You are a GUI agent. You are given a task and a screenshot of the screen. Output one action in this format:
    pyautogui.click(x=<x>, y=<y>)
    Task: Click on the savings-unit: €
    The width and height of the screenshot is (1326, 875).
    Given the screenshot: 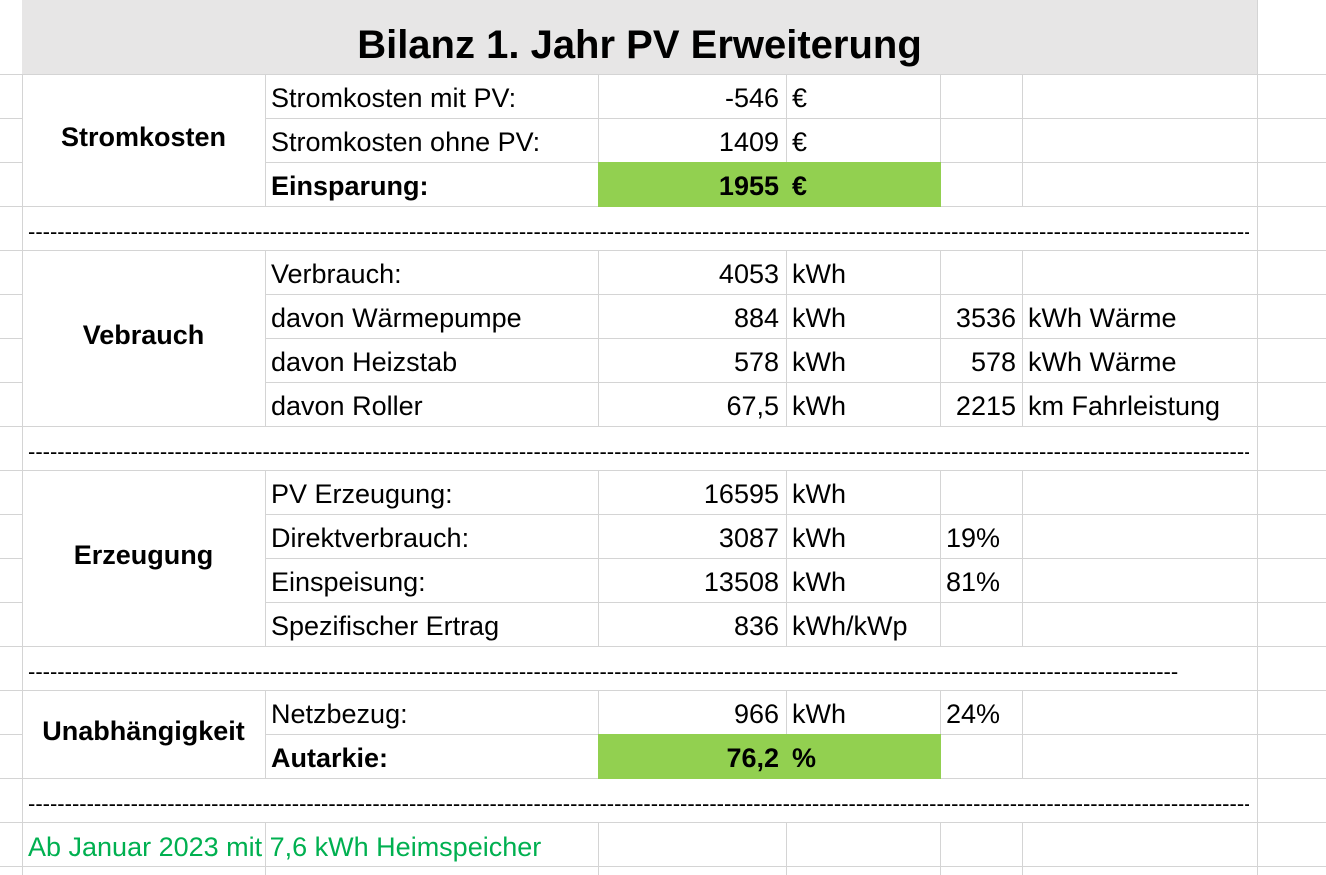 What is the action you would take?
    pyautogui.click(x=800, y=186)
    